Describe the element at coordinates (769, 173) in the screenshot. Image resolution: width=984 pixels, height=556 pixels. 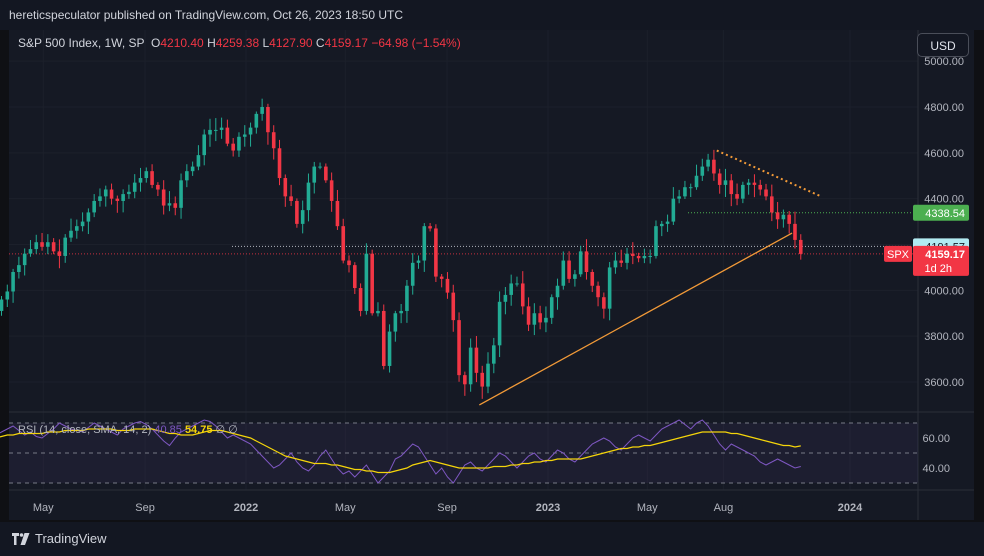
I see `trendline-falling-resistance-dotted` at that location.